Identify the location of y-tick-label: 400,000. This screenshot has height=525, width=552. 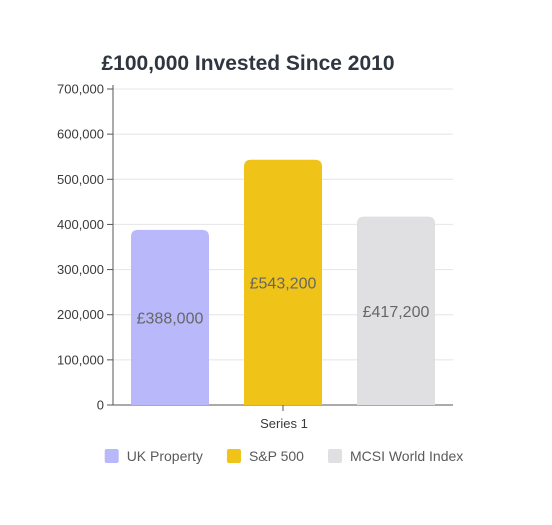
(80, 224).